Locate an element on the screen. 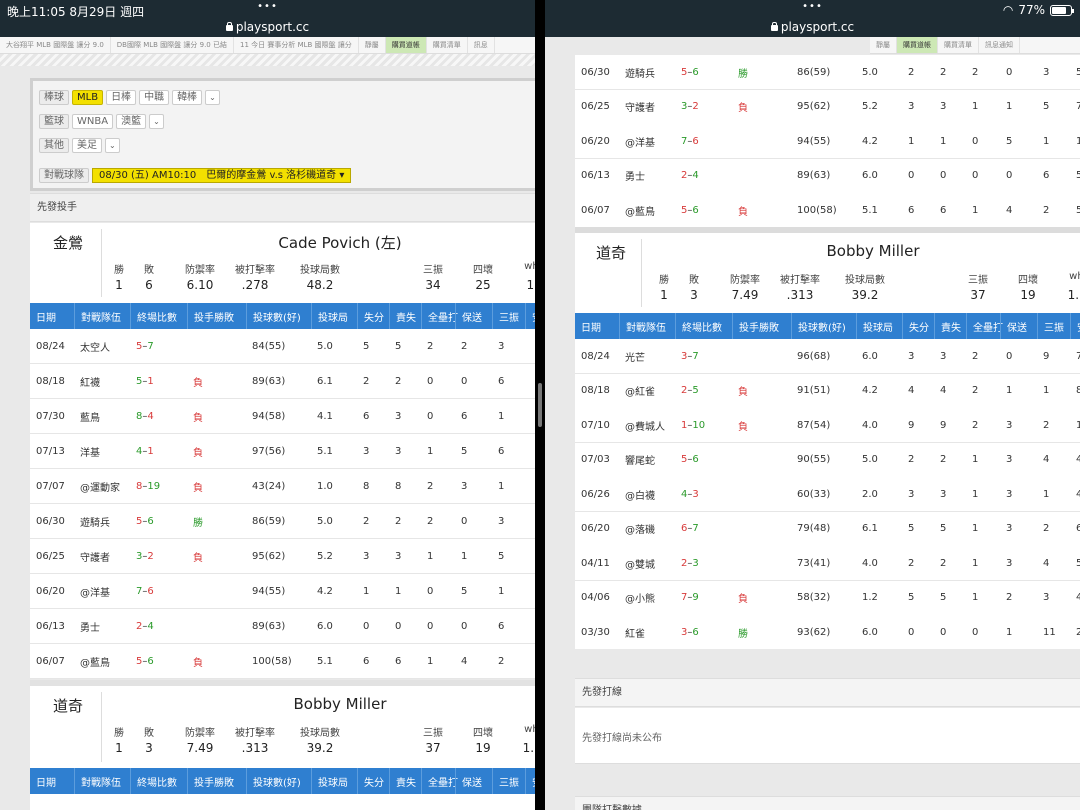  score-home: 7 is located at coordinates (150, 346).